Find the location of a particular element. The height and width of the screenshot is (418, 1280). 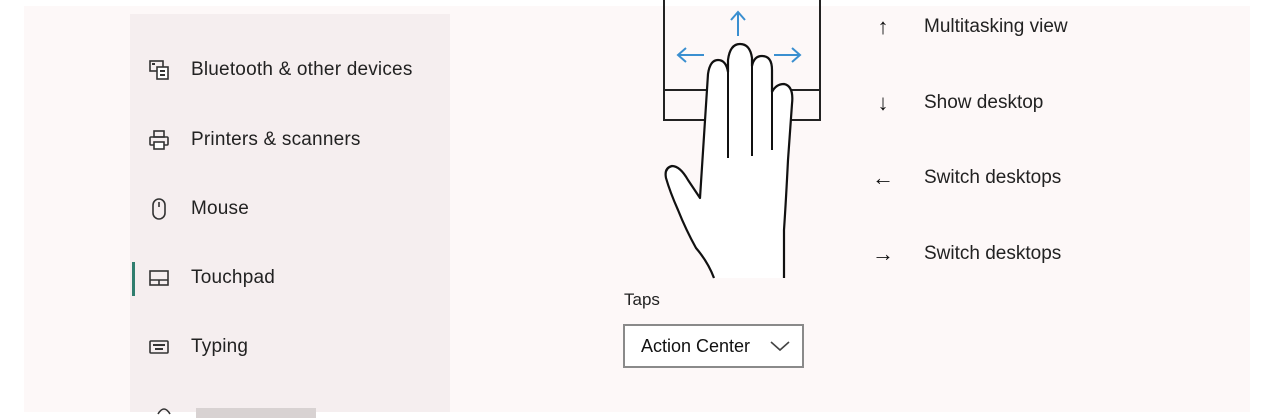

sidebar-item-label: Bluetooth & other devices is located at coordinates (302, 69).